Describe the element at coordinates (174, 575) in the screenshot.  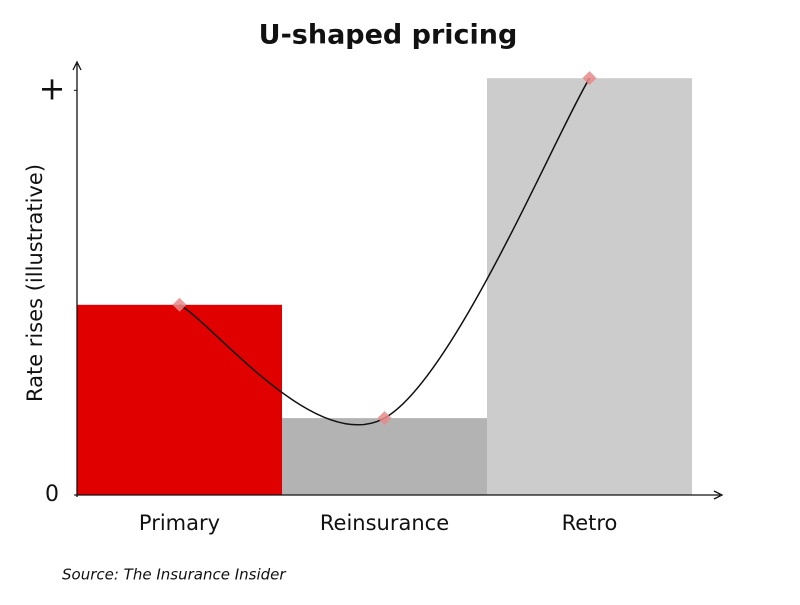
I see `source: Source: The Insurance Insider` at that location.